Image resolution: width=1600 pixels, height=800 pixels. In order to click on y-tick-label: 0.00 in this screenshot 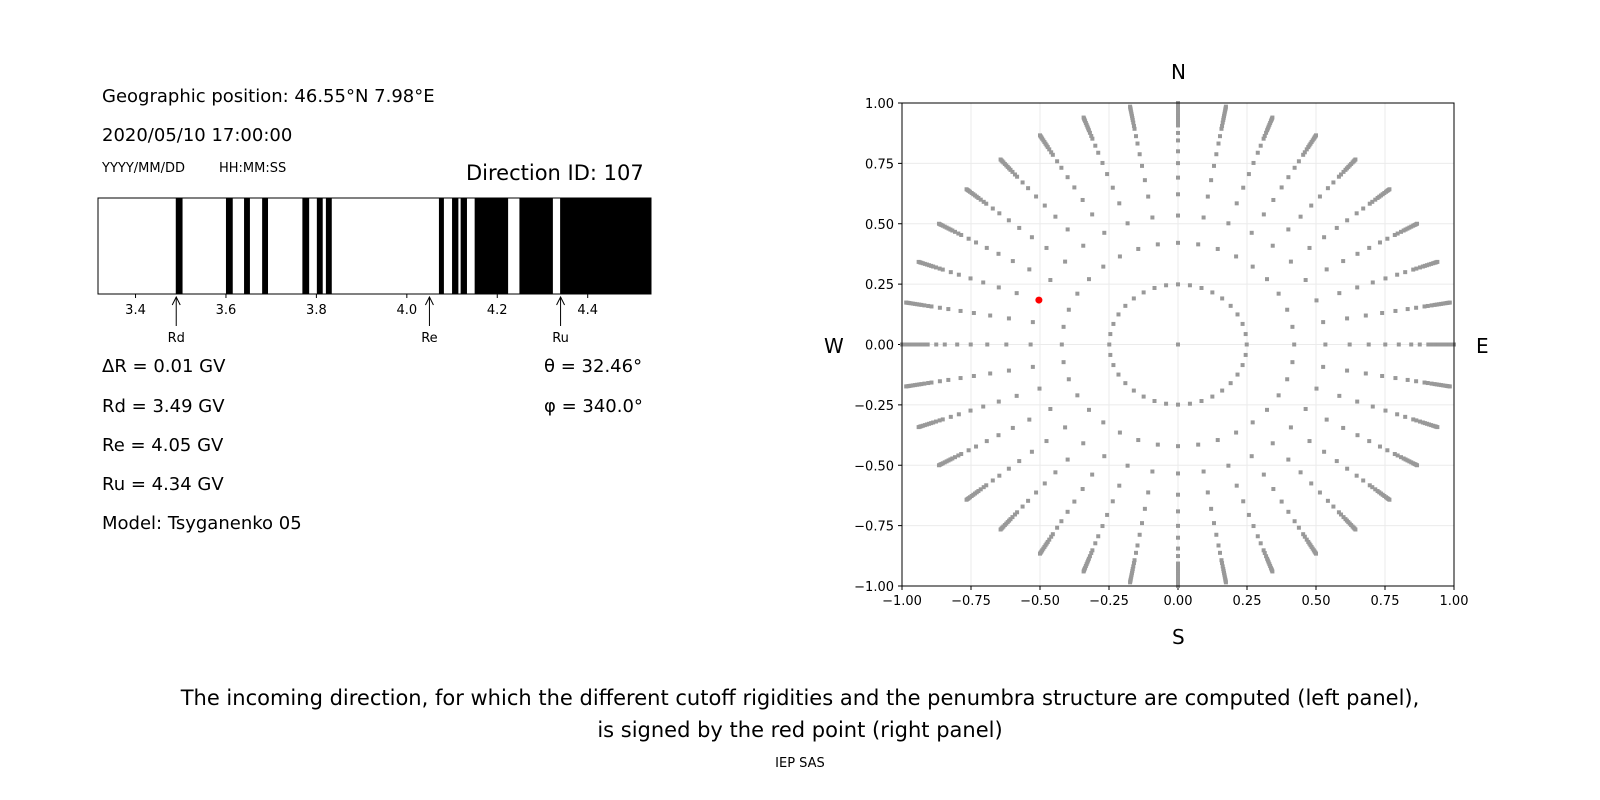, I will do `click(879, 346)`.